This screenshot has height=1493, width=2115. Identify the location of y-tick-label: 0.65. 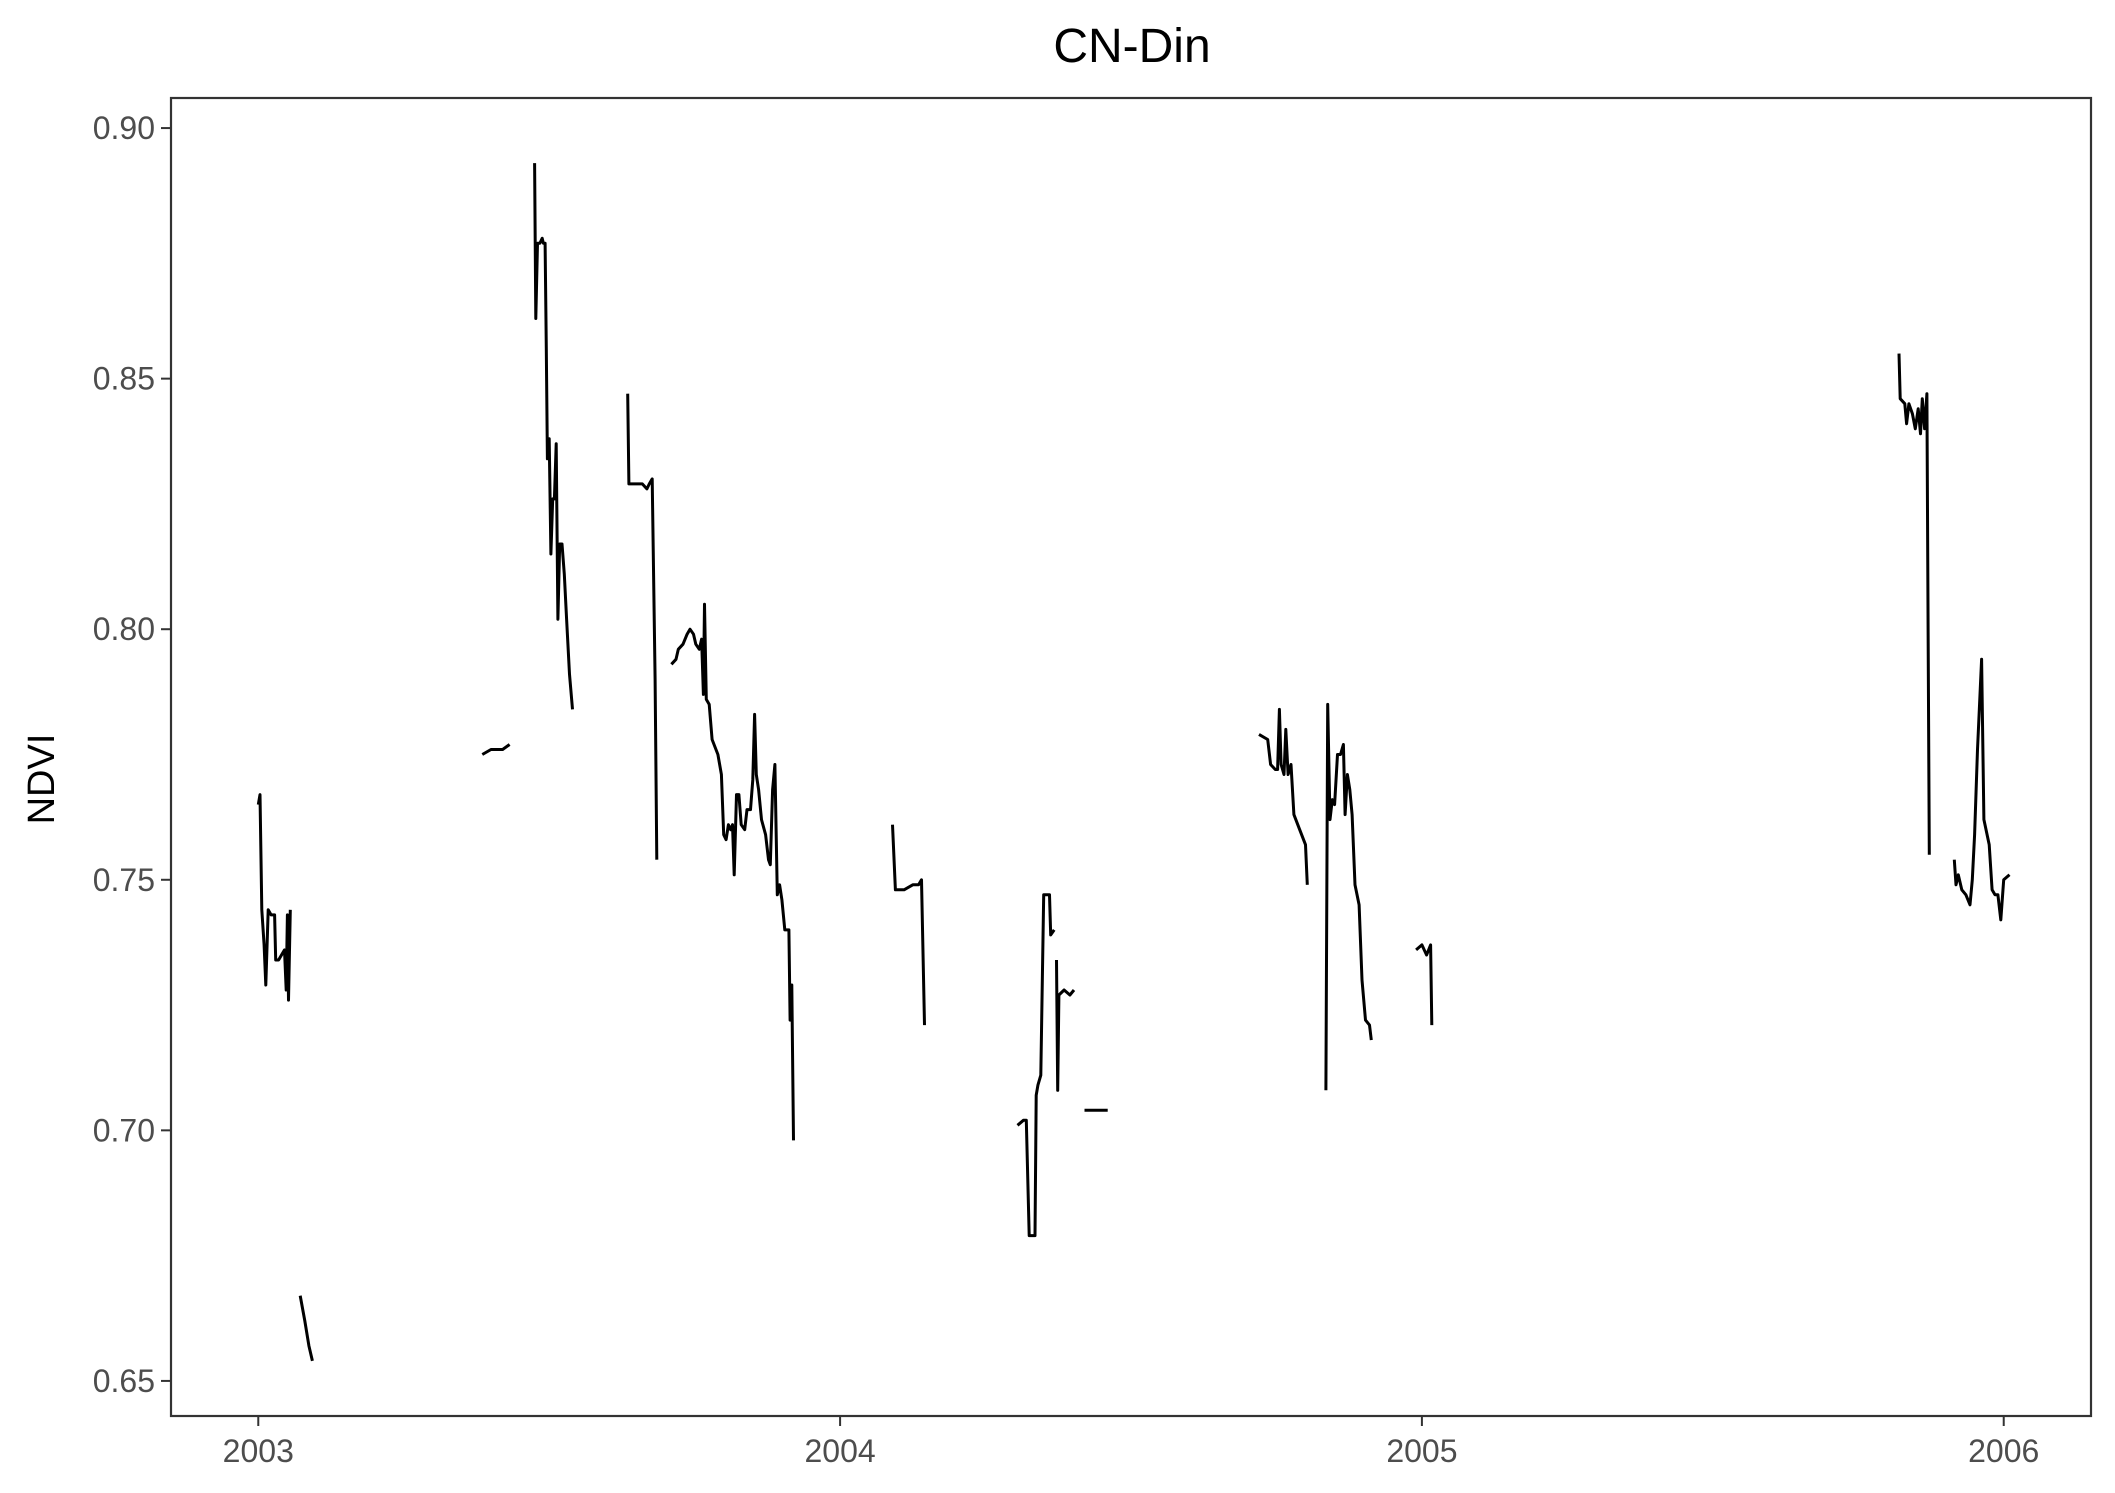
(124, 1381).